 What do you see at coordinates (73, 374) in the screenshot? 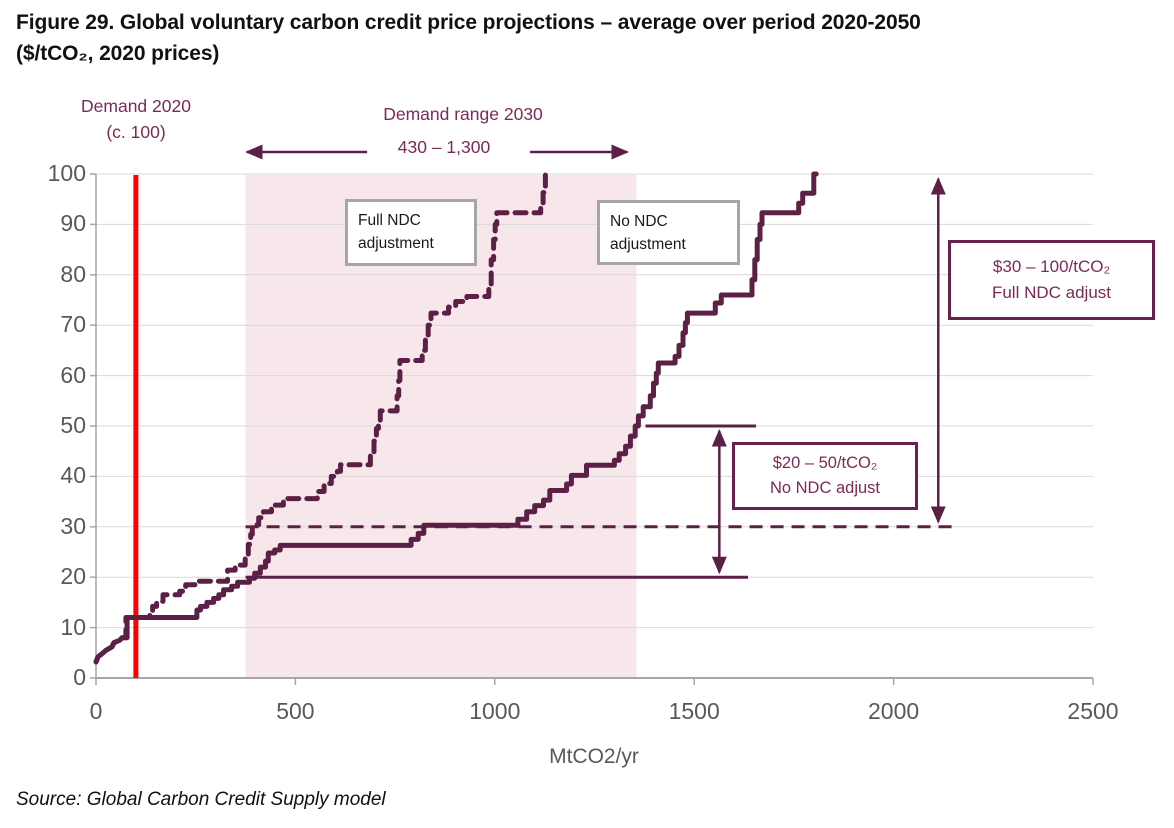
I see `y-tick-label-60: 60` at bounding box center [73, 374].